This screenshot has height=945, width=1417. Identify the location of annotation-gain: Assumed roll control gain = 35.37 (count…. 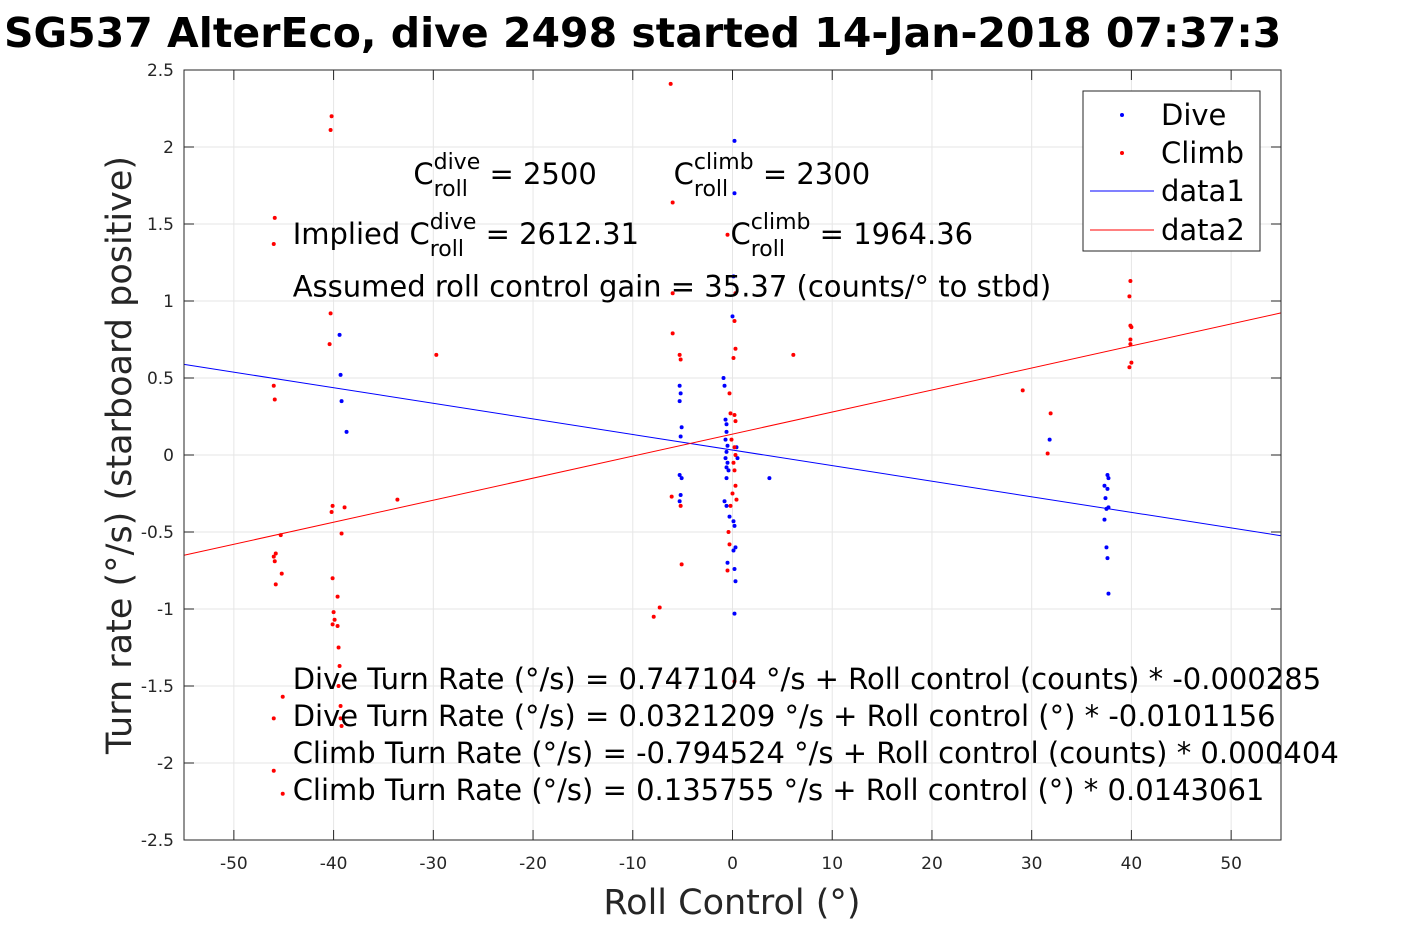
(672, 286).